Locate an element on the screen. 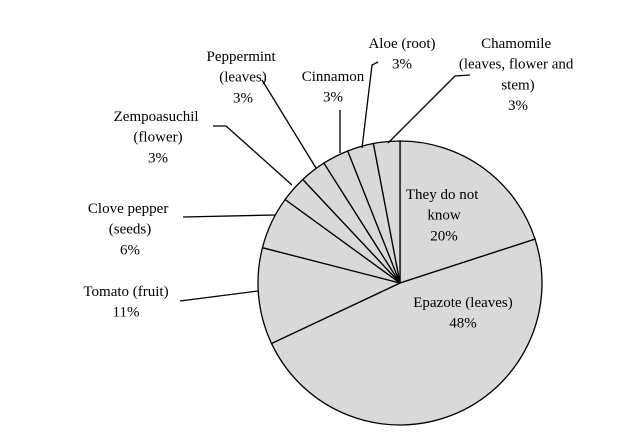  slice-label: Clove pepper (seeds) is located at coordinates (130, 219).